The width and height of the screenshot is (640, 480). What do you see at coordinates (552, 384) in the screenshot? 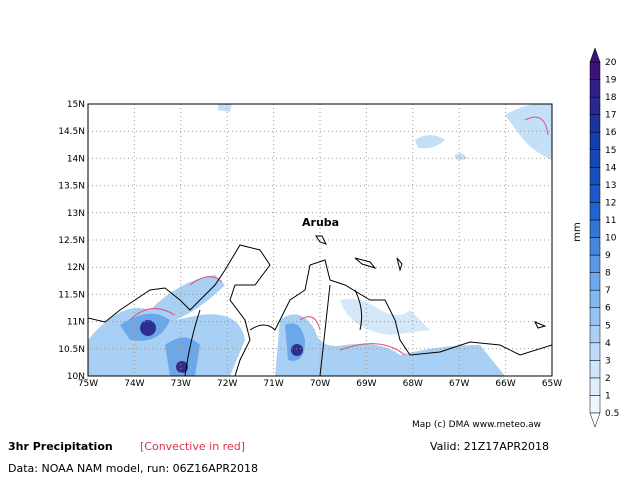
I see `lon-label: 65W` at bounding box center [552, 384].